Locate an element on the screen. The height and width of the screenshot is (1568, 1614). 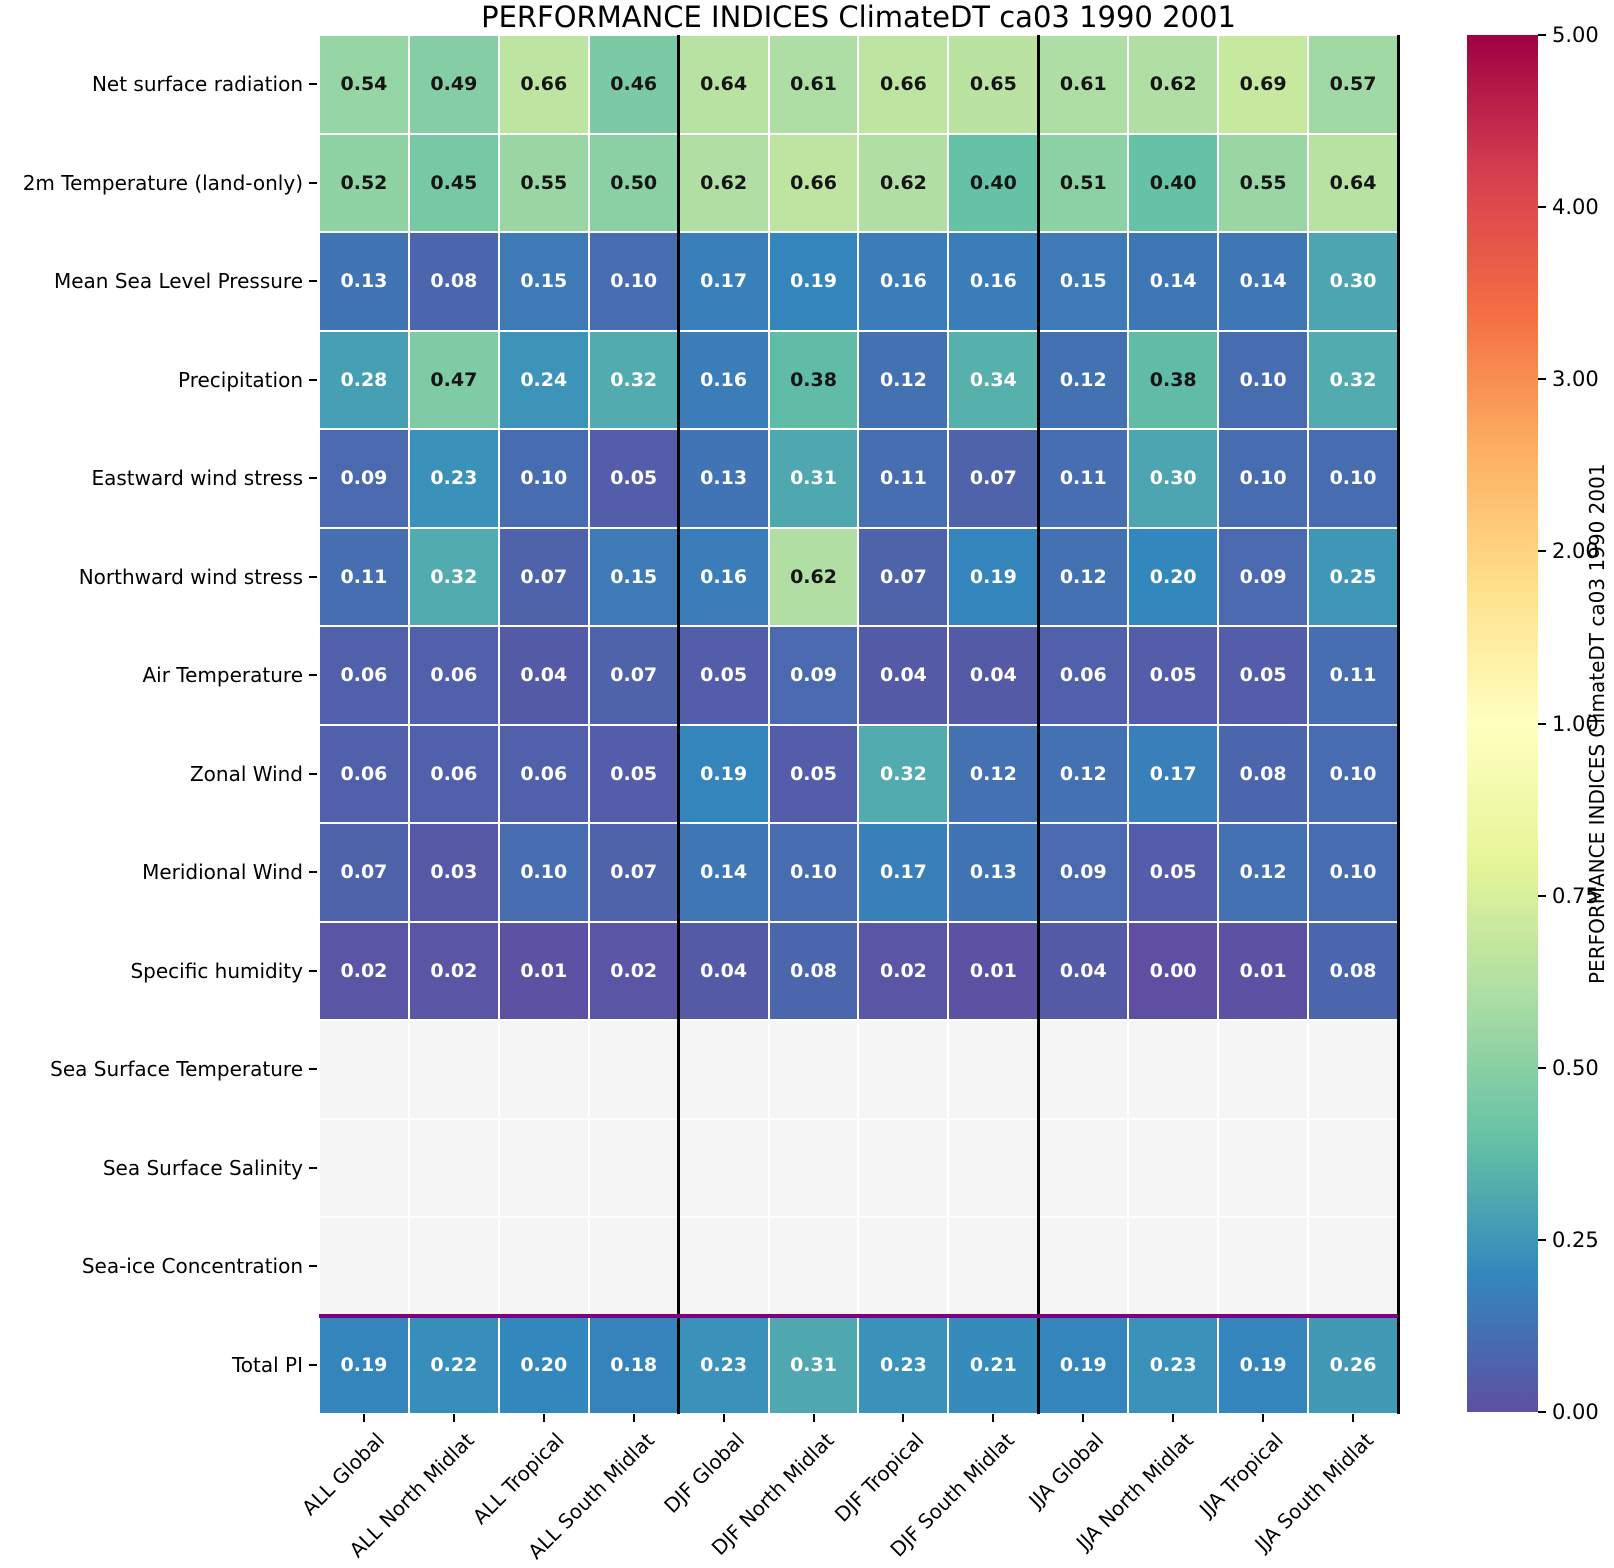
heatmap-cell: 0.01 is located at coordinates (543, 970).